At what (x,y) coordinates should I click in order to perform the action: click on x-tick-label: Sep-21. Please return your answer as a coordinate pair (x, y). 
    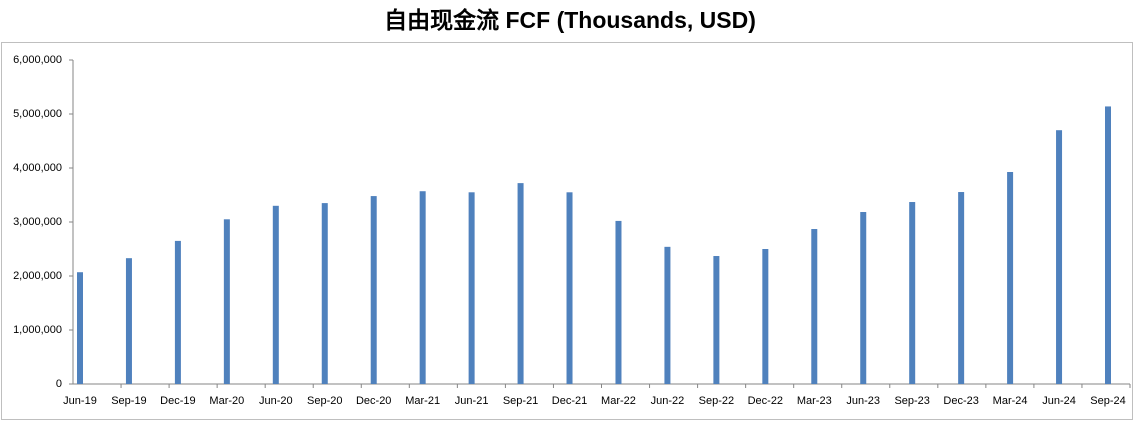
    Looking at the image, I should click on (520, 401).